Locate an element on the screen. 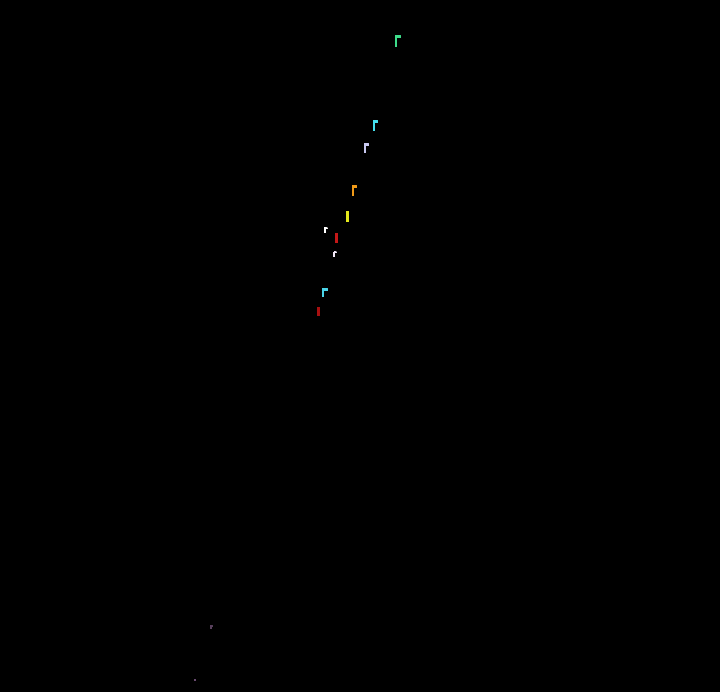 This screenshot has height=692, width=720. glyph-fragment-white-upper-arm is located at coordinates (326, 227).